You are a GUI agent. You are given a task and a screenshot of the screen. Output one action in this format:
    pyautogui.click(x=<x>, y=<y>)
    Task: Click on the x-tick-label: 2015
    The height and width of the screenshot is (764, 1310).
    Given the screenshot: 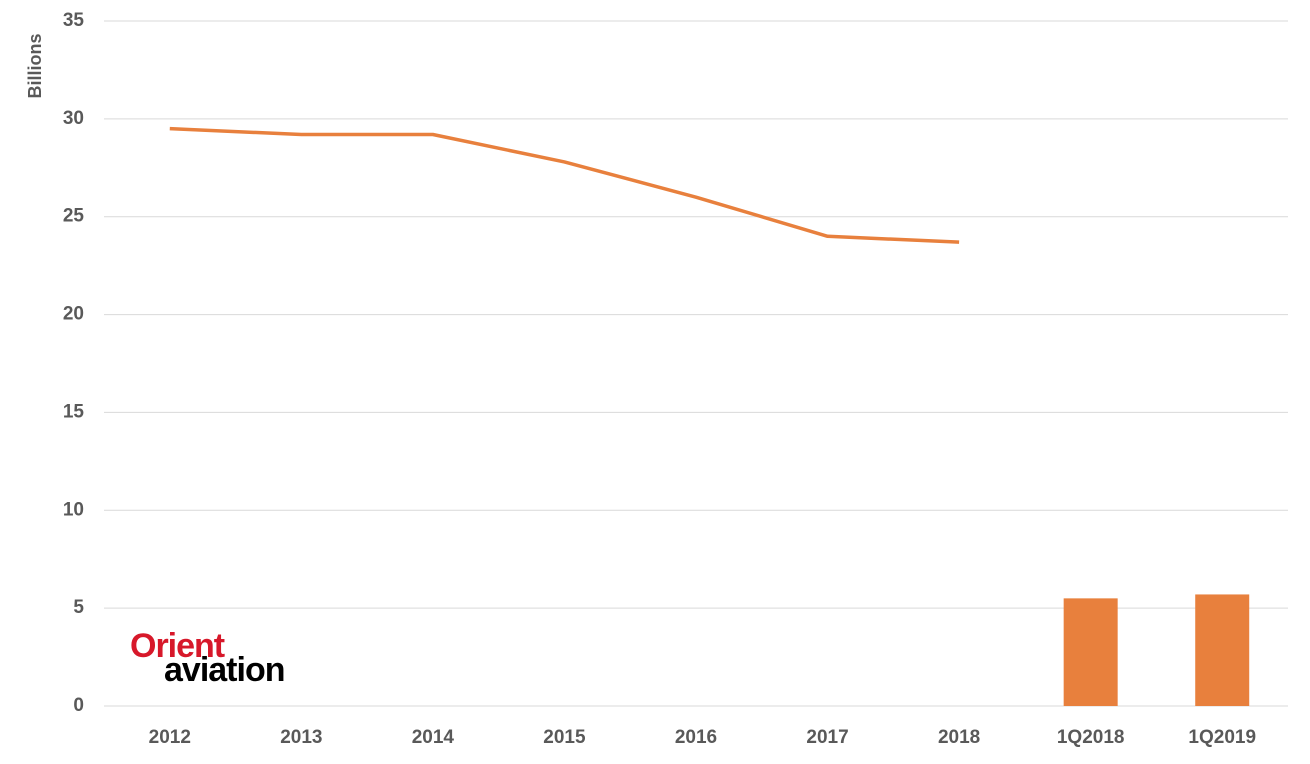 What is the action you would take?
    pyautogui.click(x=564, y=737)
    